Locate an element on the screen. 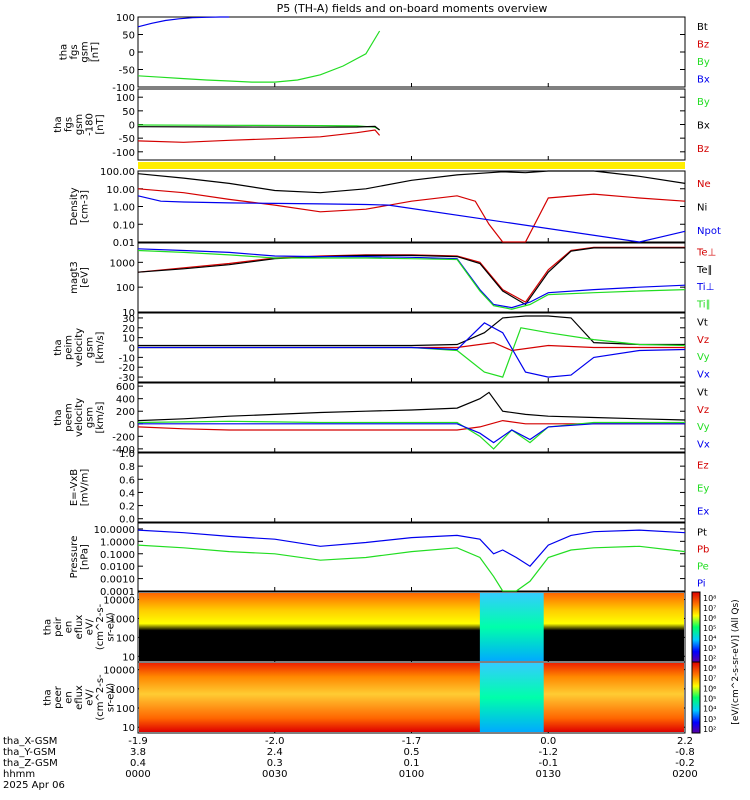 The width and height of the screenshot is (750, 800). series-Vt is located at coordinates (411, 406).